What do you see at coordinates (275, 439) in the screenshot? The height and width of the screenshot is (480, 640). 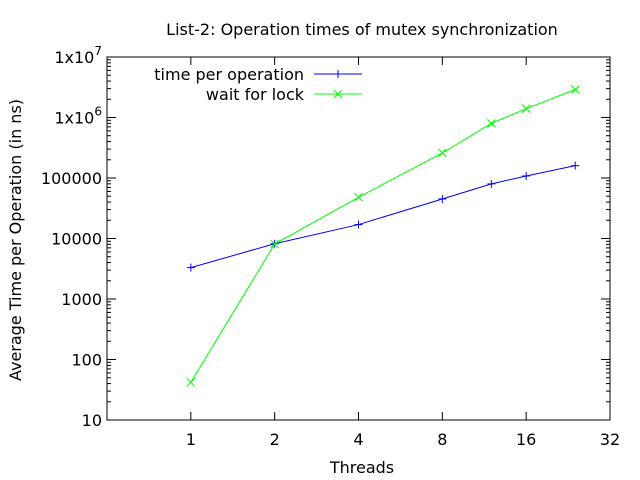 I see `x-tick-label: 2` at bounding box center [275, 439].